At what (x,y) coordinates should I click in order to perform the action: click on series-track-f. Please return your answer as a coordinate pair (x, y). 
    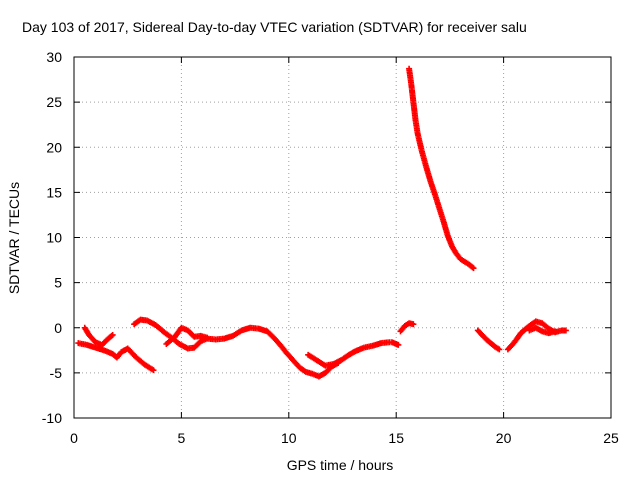
    Looking at the image, I should click on (395, 343).